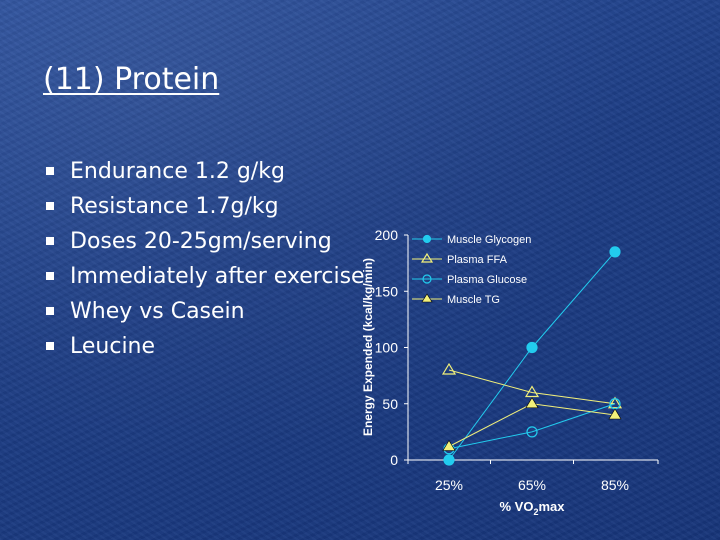 The image size is (720, 540). I want to click on y-axis-label: Energy Expended (kcal/kg/min), so click(368, 347).